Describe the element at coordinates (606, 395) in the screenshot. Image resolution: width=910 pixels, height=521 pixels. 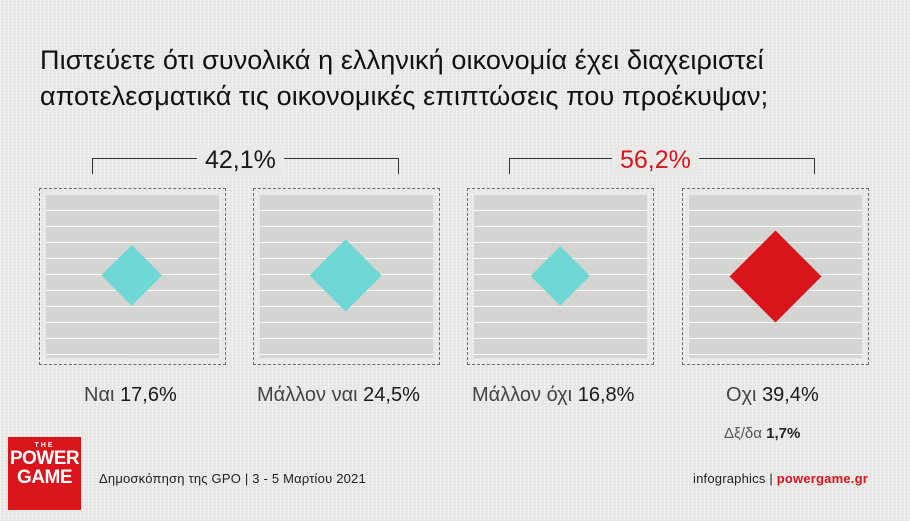
I see `category-value: 16,8%` at that location.